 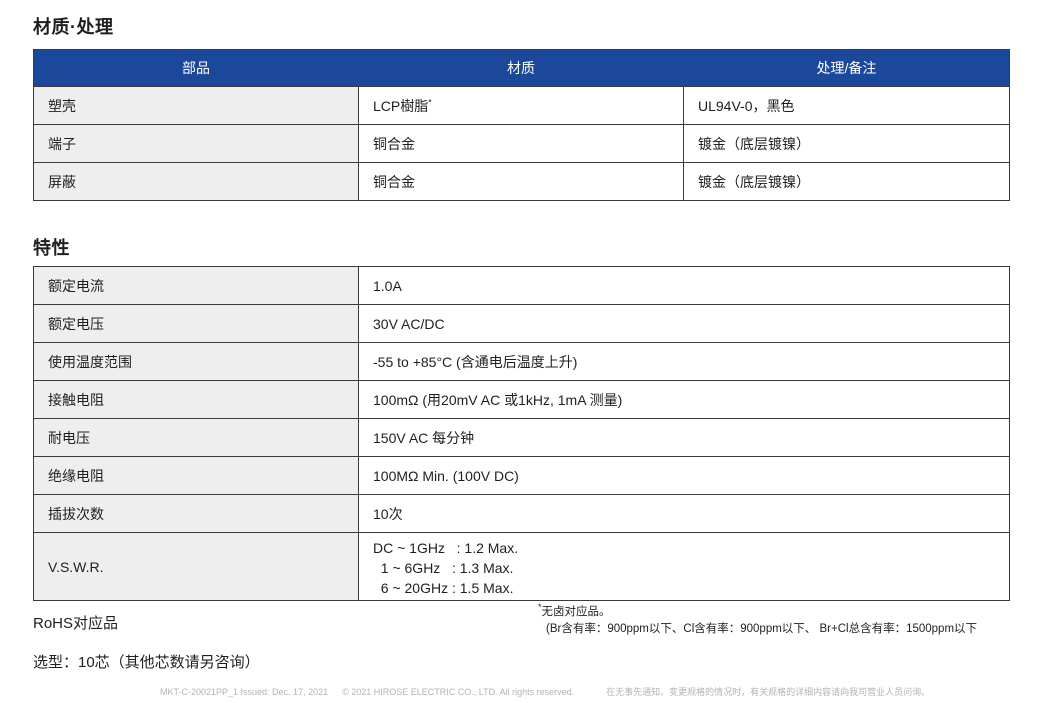 I want to click on table-row: 接触电阻 100mΩ (用20mV AC 或1kHz, 1mA 测量), so click(x=521, y=399).